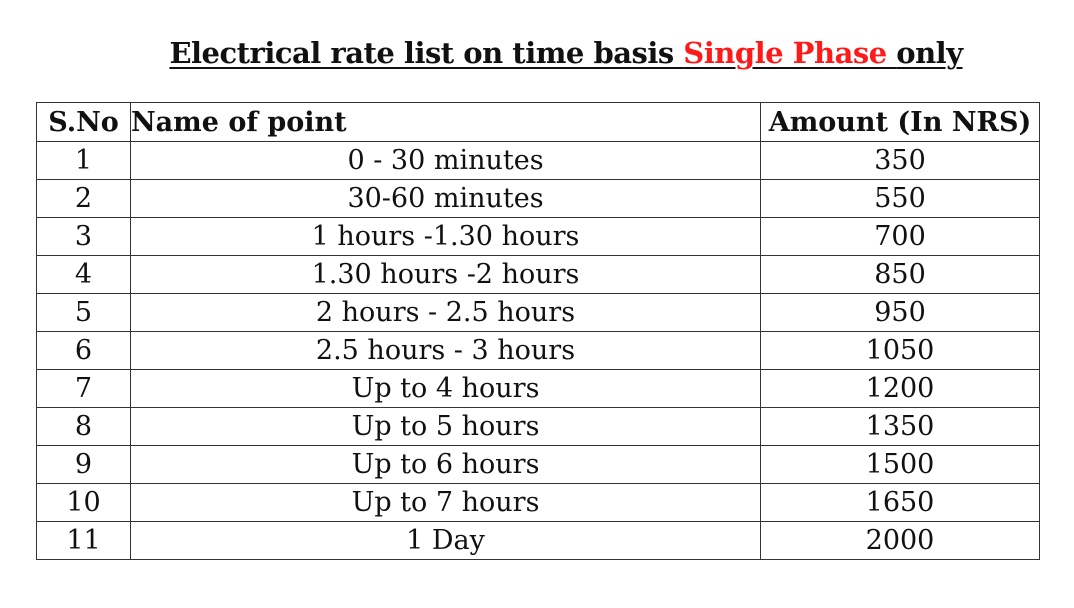 The width and height of the screenshot is (1074, 608). I want to click on cell-amount: 550, so click(900, 199).